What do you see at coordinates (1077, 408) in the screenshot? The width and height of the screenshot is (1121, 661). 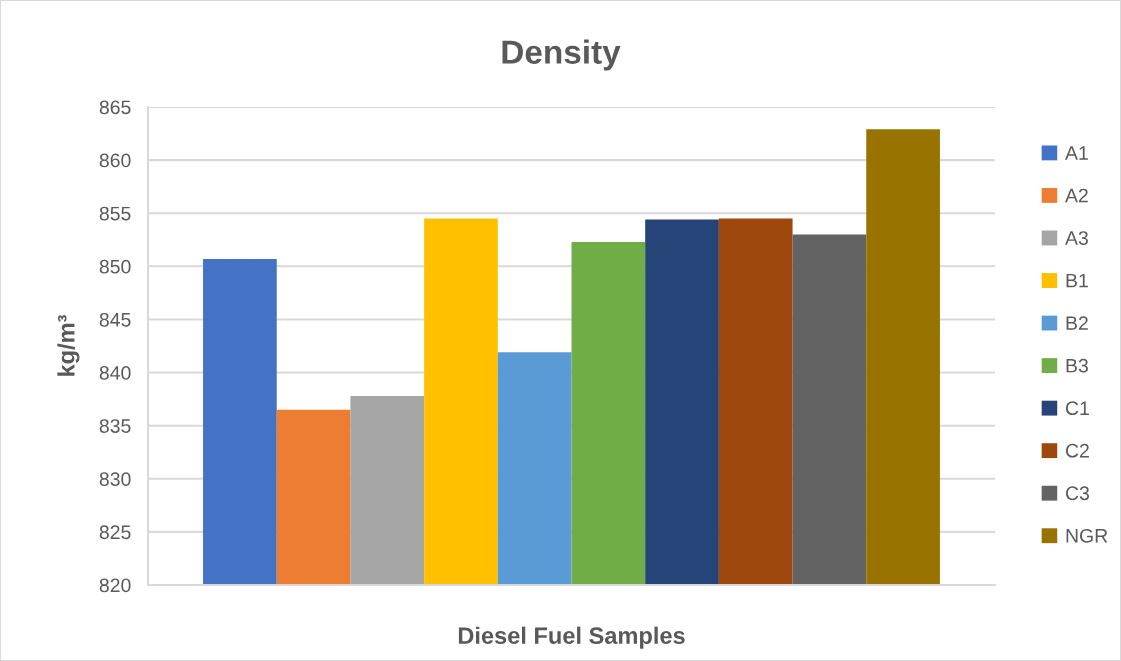 I see `legend-label: C1` at bounding box center [1077, 408].